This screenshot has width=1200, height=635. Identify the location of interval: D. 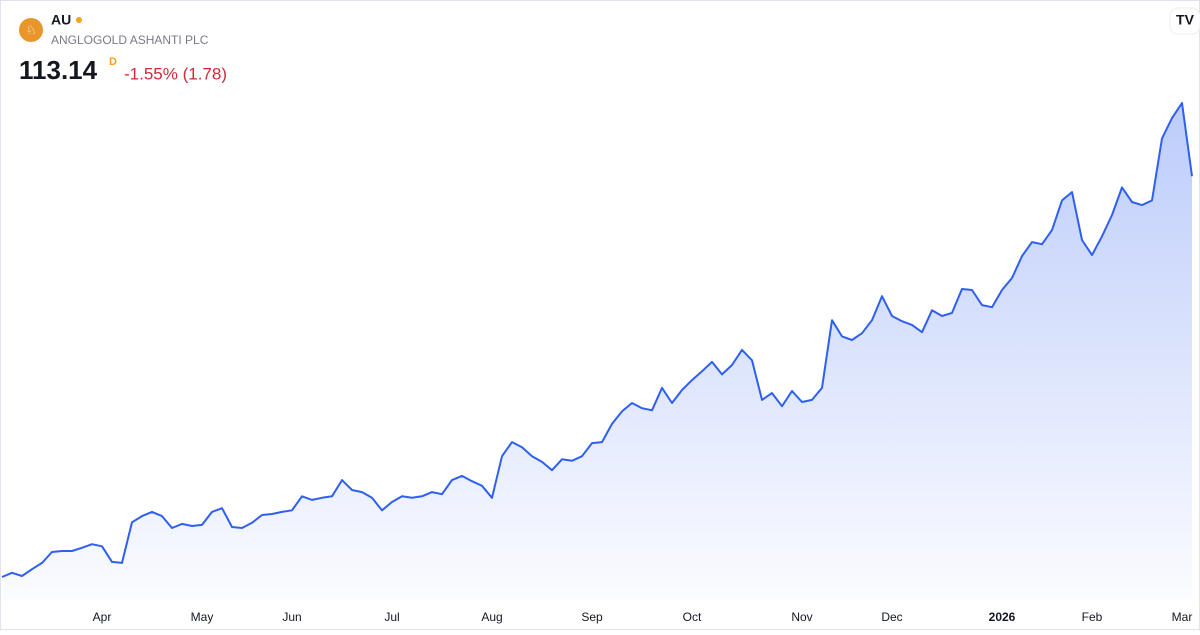
(113, 62).